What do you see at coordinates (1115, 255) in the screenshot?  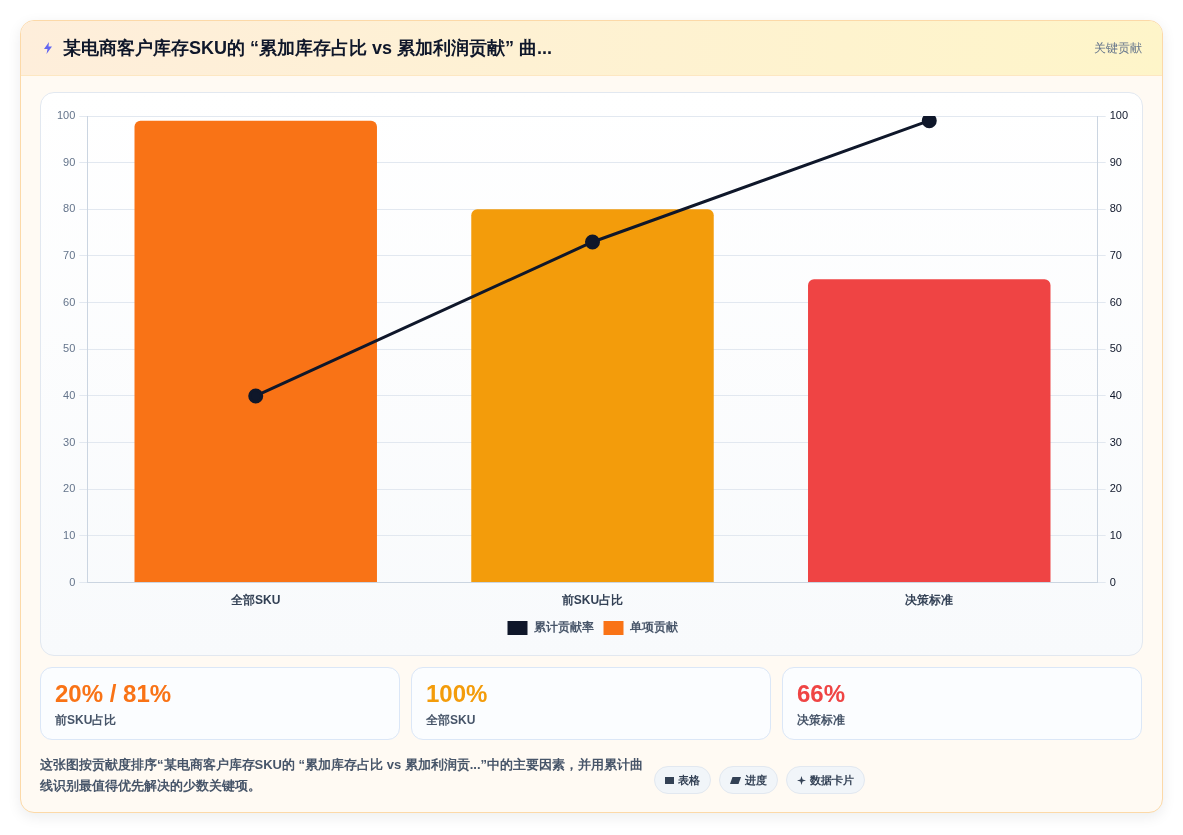 I see `y2-tick-label: 70` at bounding box center [1115, 255].